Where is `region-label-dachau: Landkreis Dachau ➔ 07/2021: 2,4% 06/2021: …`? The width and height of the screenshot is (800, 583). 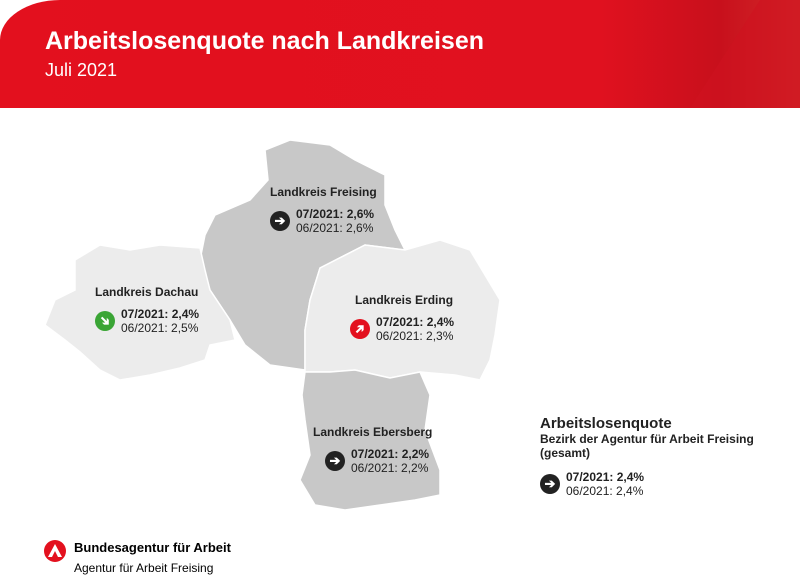 region-label-dachau: Landkreis Dachau ➔ 07/2021: 2,4% 06/2021: … is located at coordinates (145, 310).